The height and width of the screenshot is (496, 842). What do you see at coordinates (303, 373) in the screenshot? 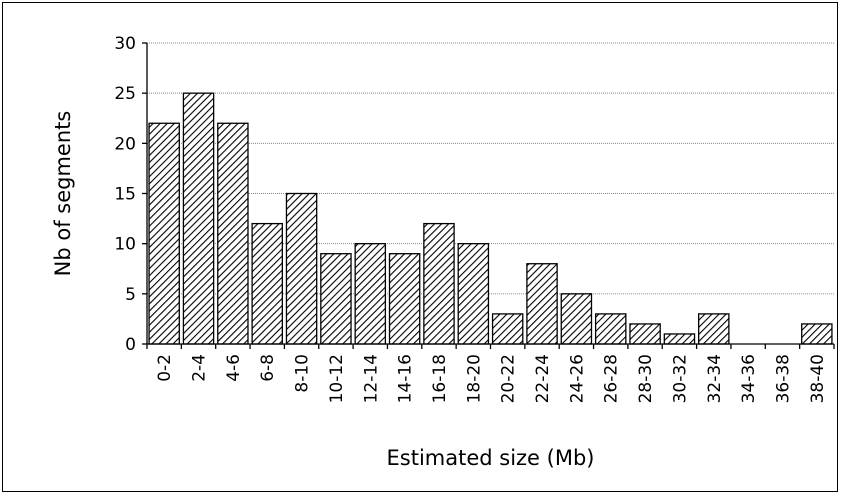
I see `x-tick-label: 8-10` at bounding box center [303, 373].